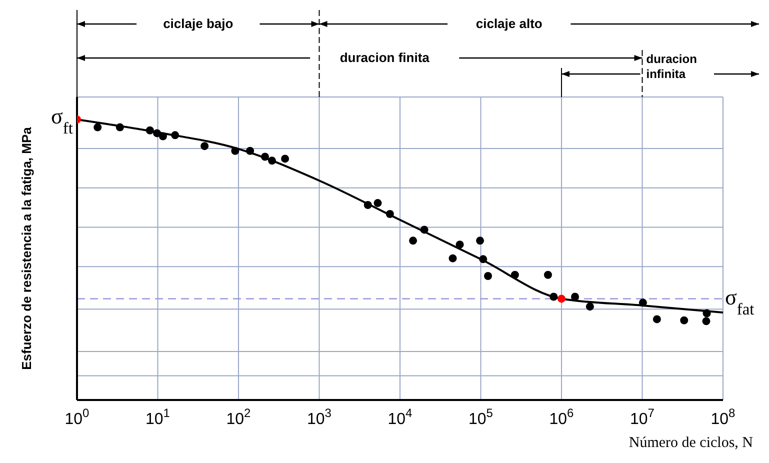 Image resolution: width=769 pixels, height=463 pixels. What do you see at coordinates (481, 417) in the screenshot?
I see `x-tick-label: 10$^{5}$` at bounding box center [481, 417].